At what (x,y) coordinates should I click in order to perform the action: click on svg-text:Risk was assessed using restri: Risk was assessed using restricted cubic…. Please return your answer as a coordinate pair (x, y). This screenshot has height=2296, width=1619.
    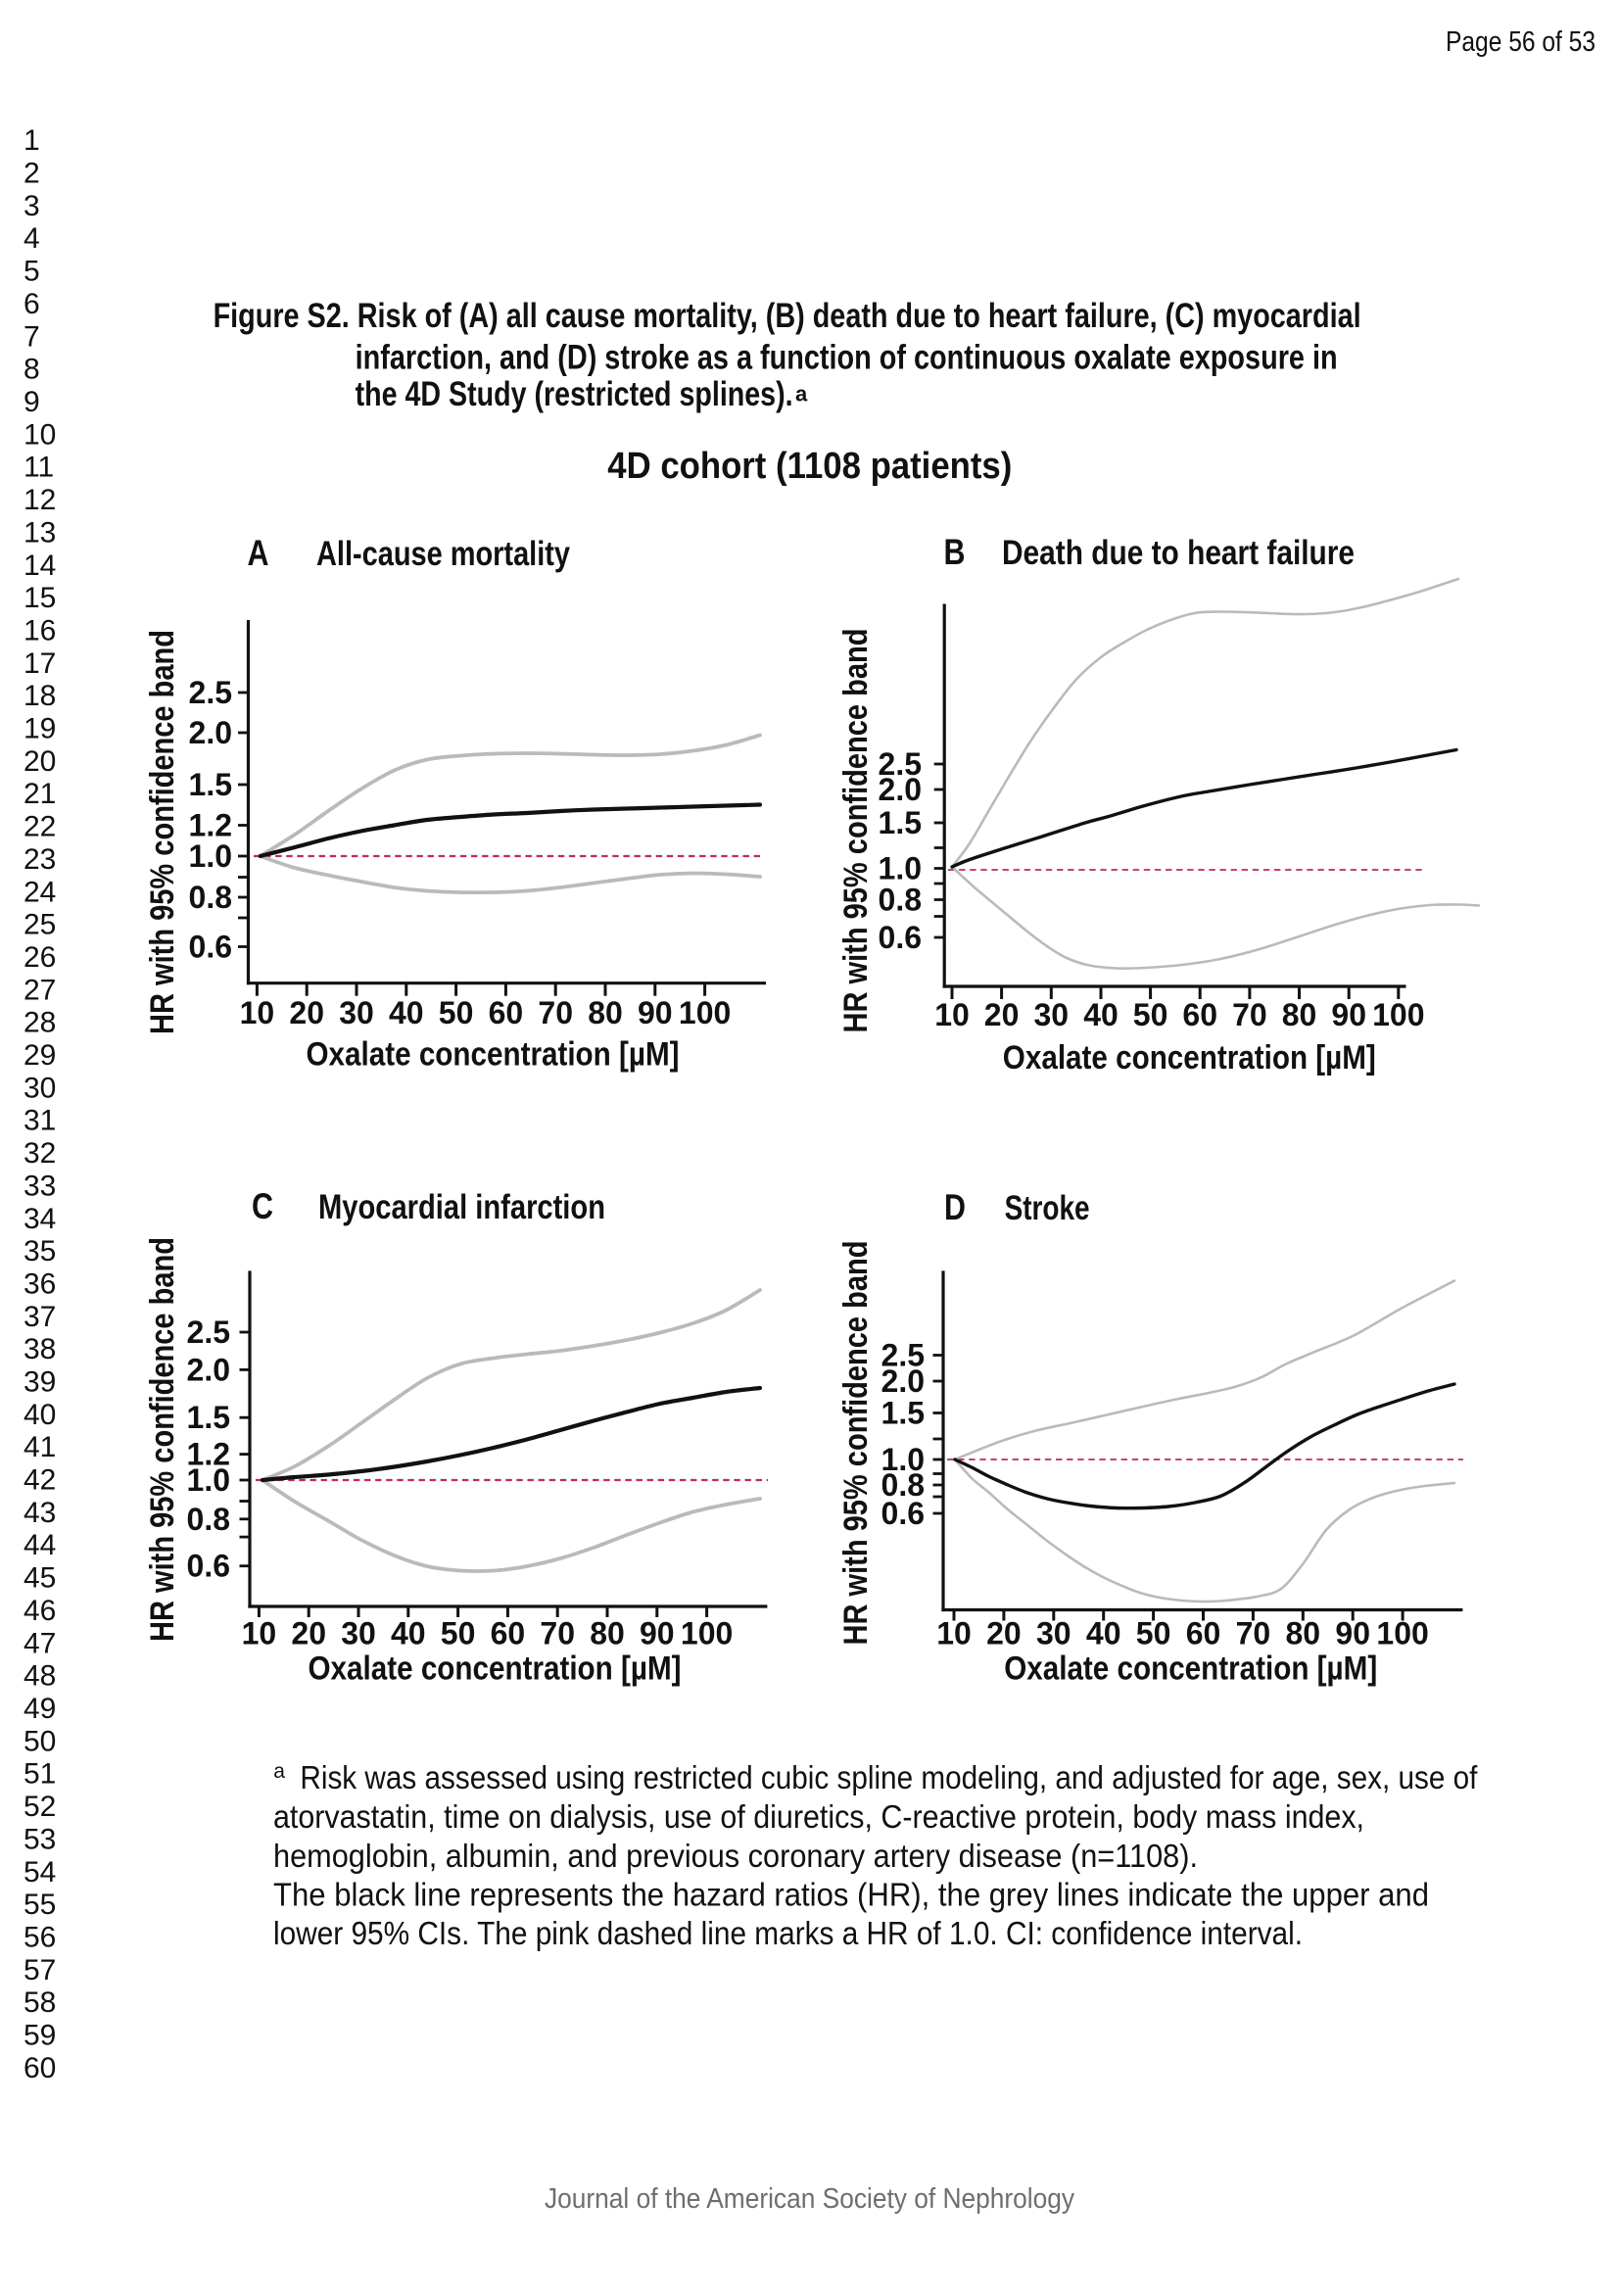
    Looking at the image, I should click on (889, 1777).